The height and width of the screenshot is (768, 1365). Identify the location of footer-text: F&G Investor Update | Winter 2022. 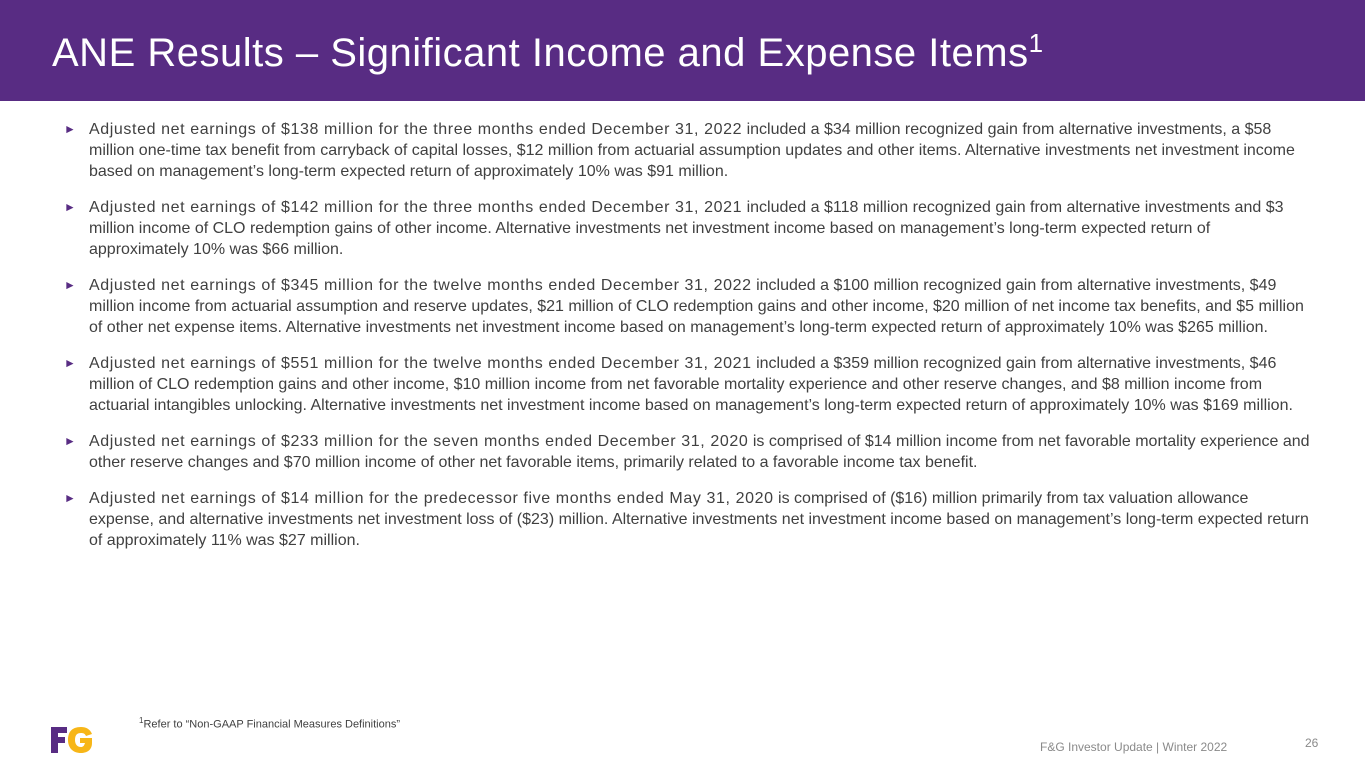
(1134, 747).